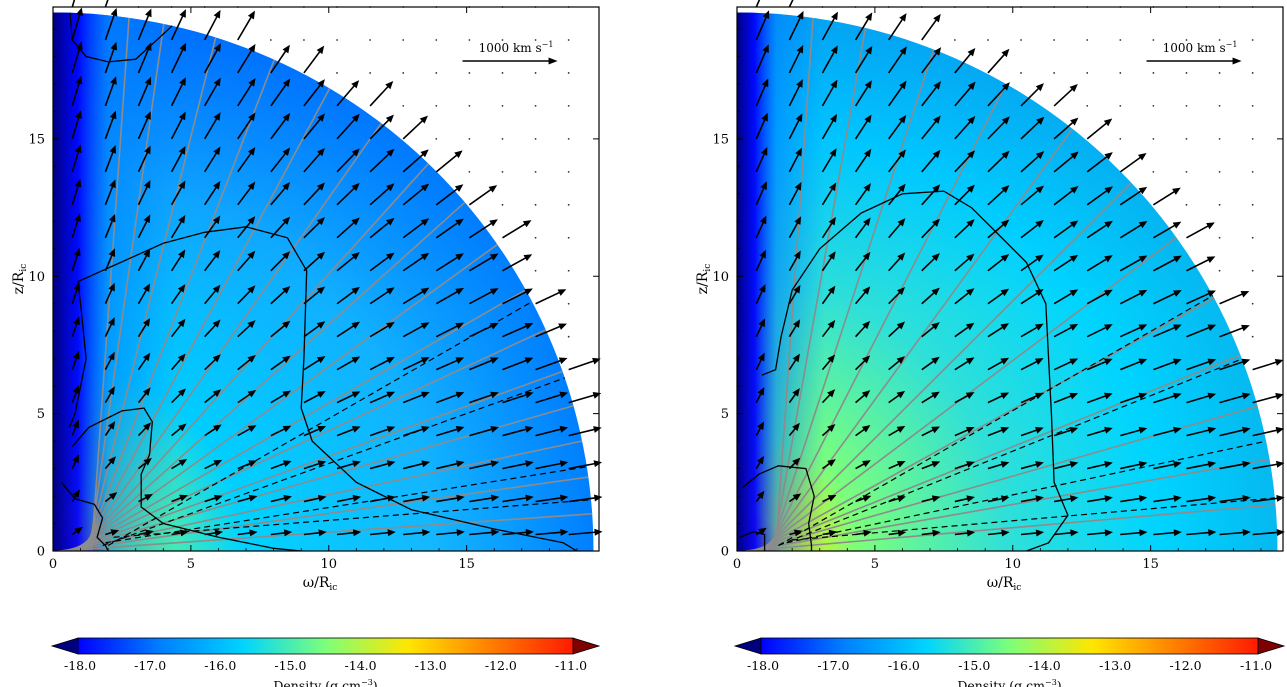 This screenshot has height=687, width=1287. What do you see at coordinates (1035, 513) in the screenshot?
I see `sonic-line` at bounding box center [1035, 513].